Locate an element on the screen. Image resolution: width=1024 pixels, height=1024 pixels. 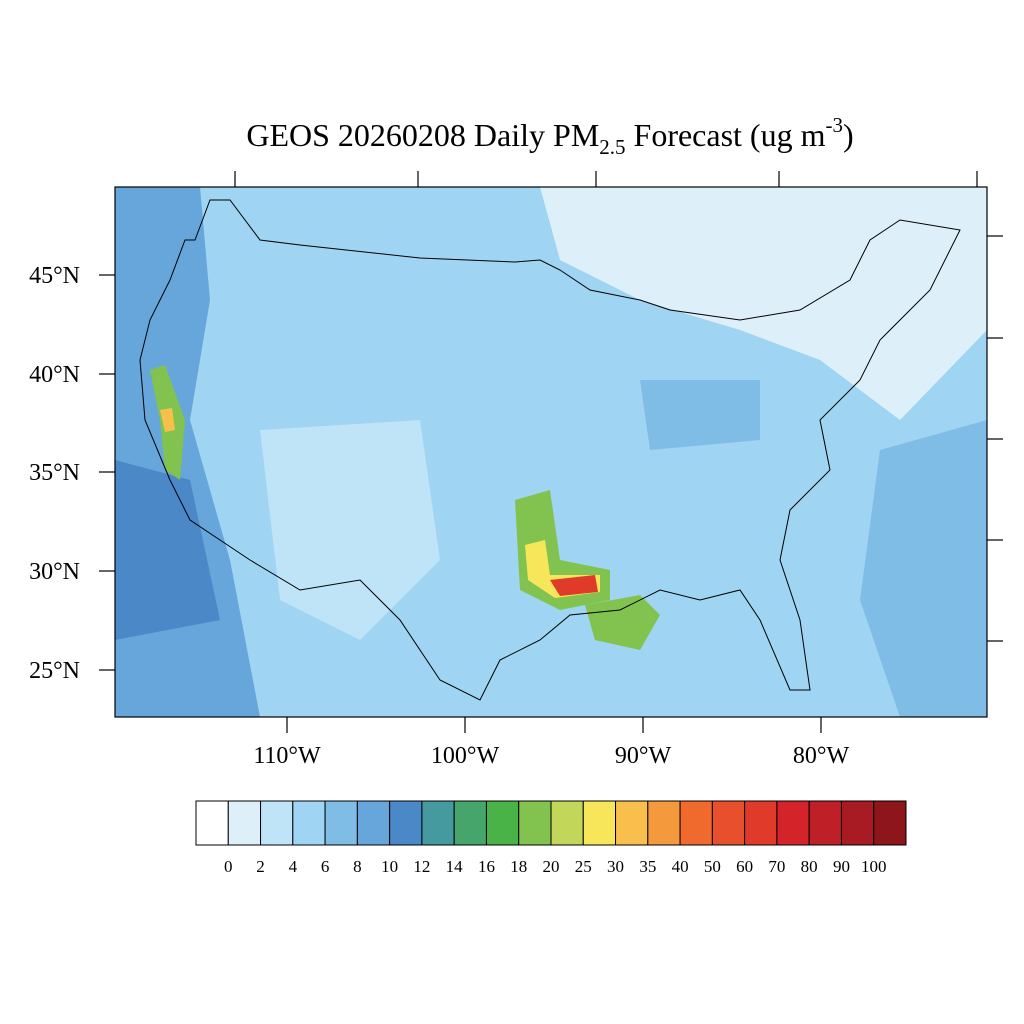
hotspot-gulf is located at coordinates (622, 622).